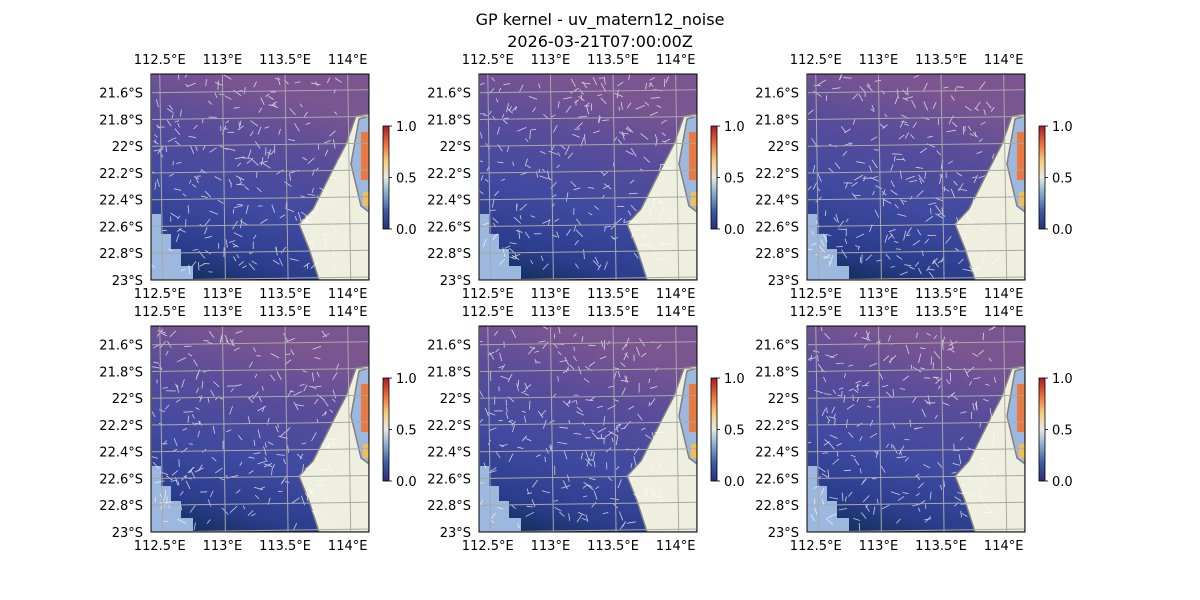 The height and width of the screenshot is (600, 1200). Describe the element at coordinates (777, 479) in the screenshot. I see `lat-tick-label: 22.6°S` at that location.